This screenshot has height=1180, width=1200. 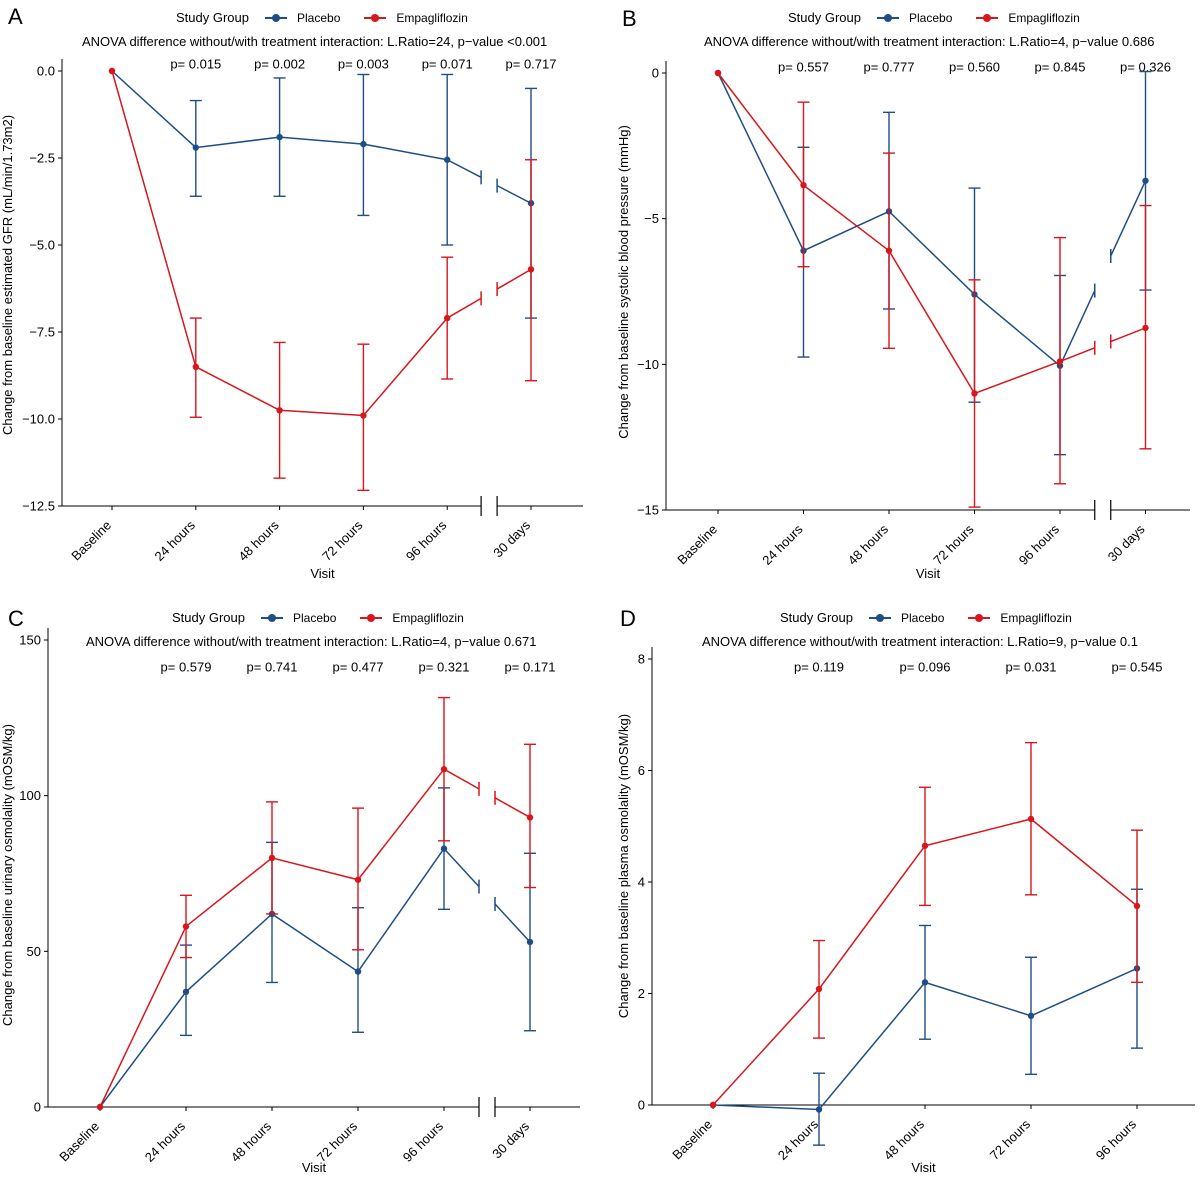 What do you see at coordinates (803, 67) in the screenshot?
I see `p-value-label: p= 0.557` at bounding box center [803, 67].